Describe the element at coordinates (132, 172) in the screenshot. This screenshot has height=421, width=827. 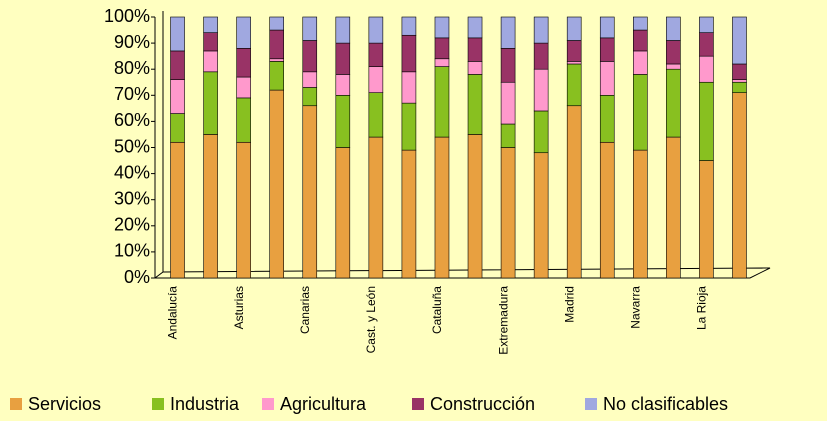
I see `y-tick-label: 40%` at that location.